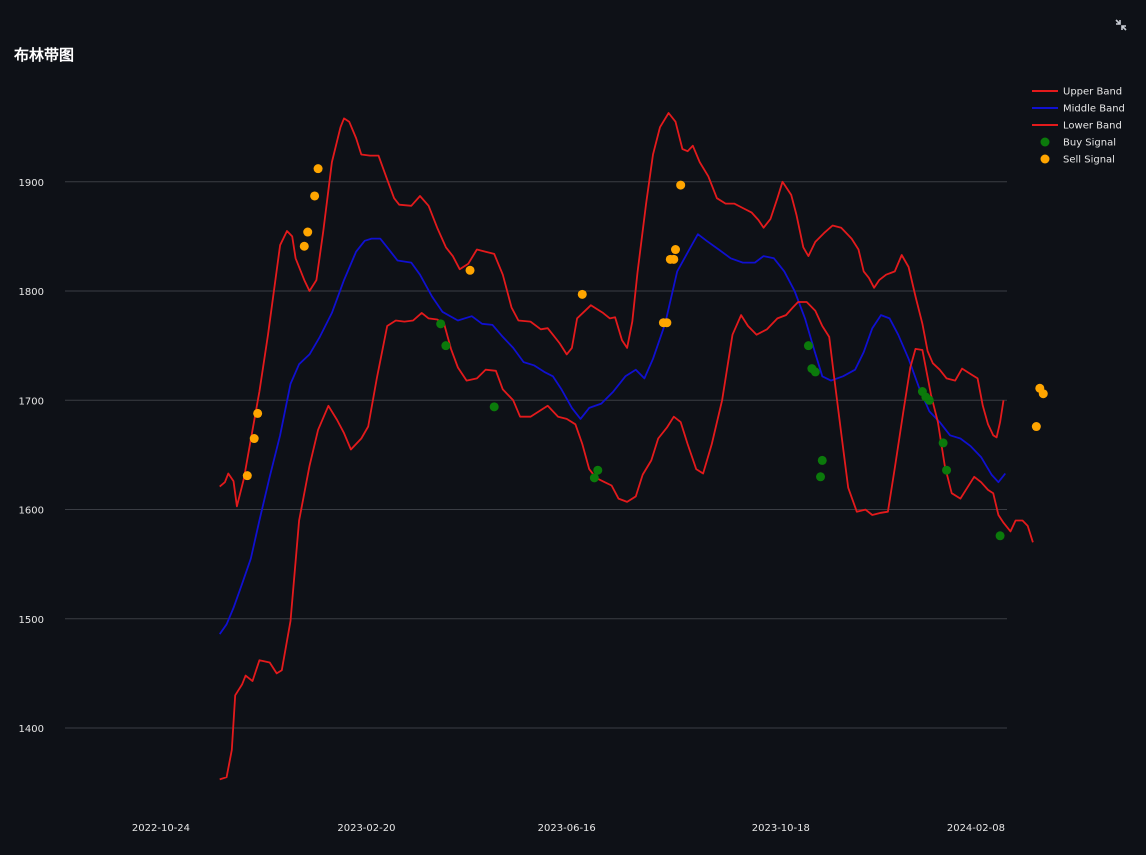 The width and height of the screenshot is (1146, 855). What do you see at coordinates (161, 828) in the screenshot?
I see `x-tick-label: 2022-10-24` at bounding box center [161, 828].